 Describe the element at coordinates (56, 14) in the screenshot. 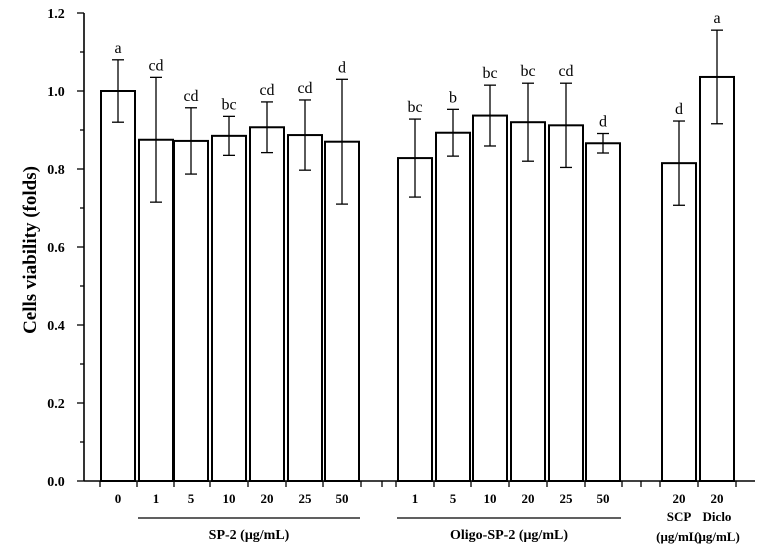

I see `y-tick-label: 1.2` at that location.